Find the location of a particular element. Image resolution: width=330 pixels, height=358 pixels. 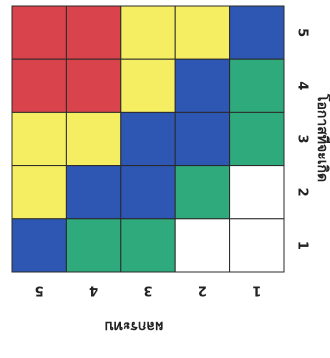

cell-r5-c3 is located at coordinates (148, 245).